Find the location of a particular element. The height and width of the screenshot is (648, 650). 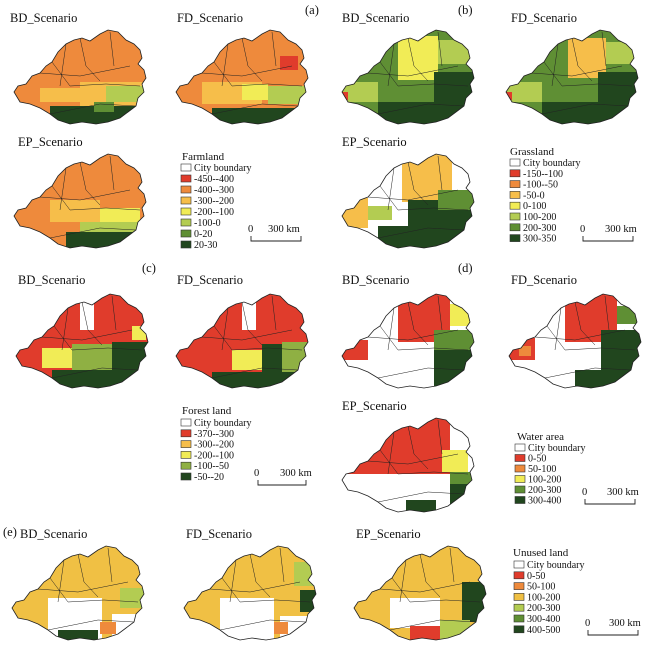

legend-title: Water area is located at coordinates (540, 437).